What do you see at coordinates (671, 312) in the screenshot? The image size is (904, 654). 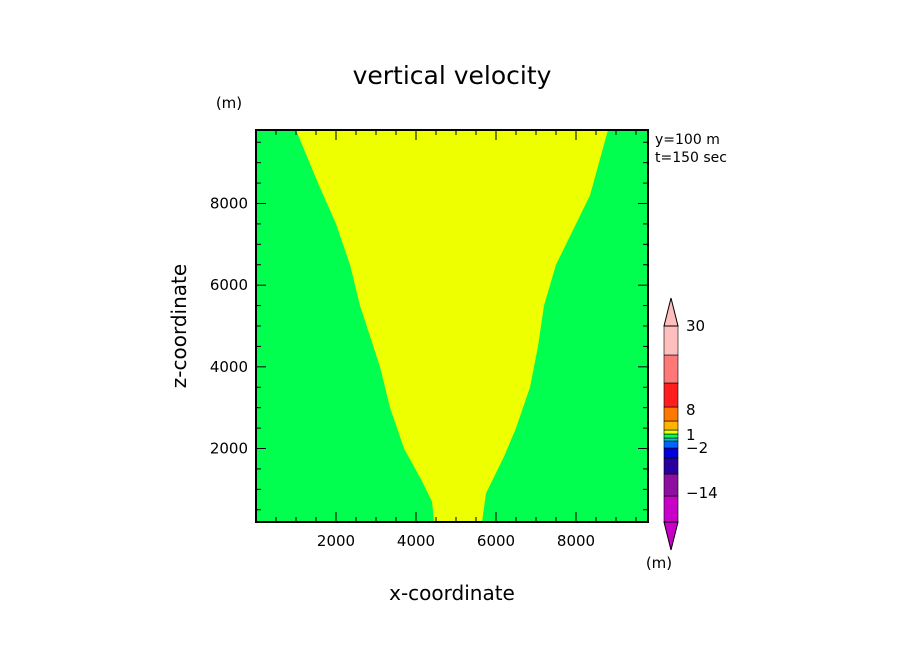 I see `colorbar-top-cap` at bounding box center [671, 312].